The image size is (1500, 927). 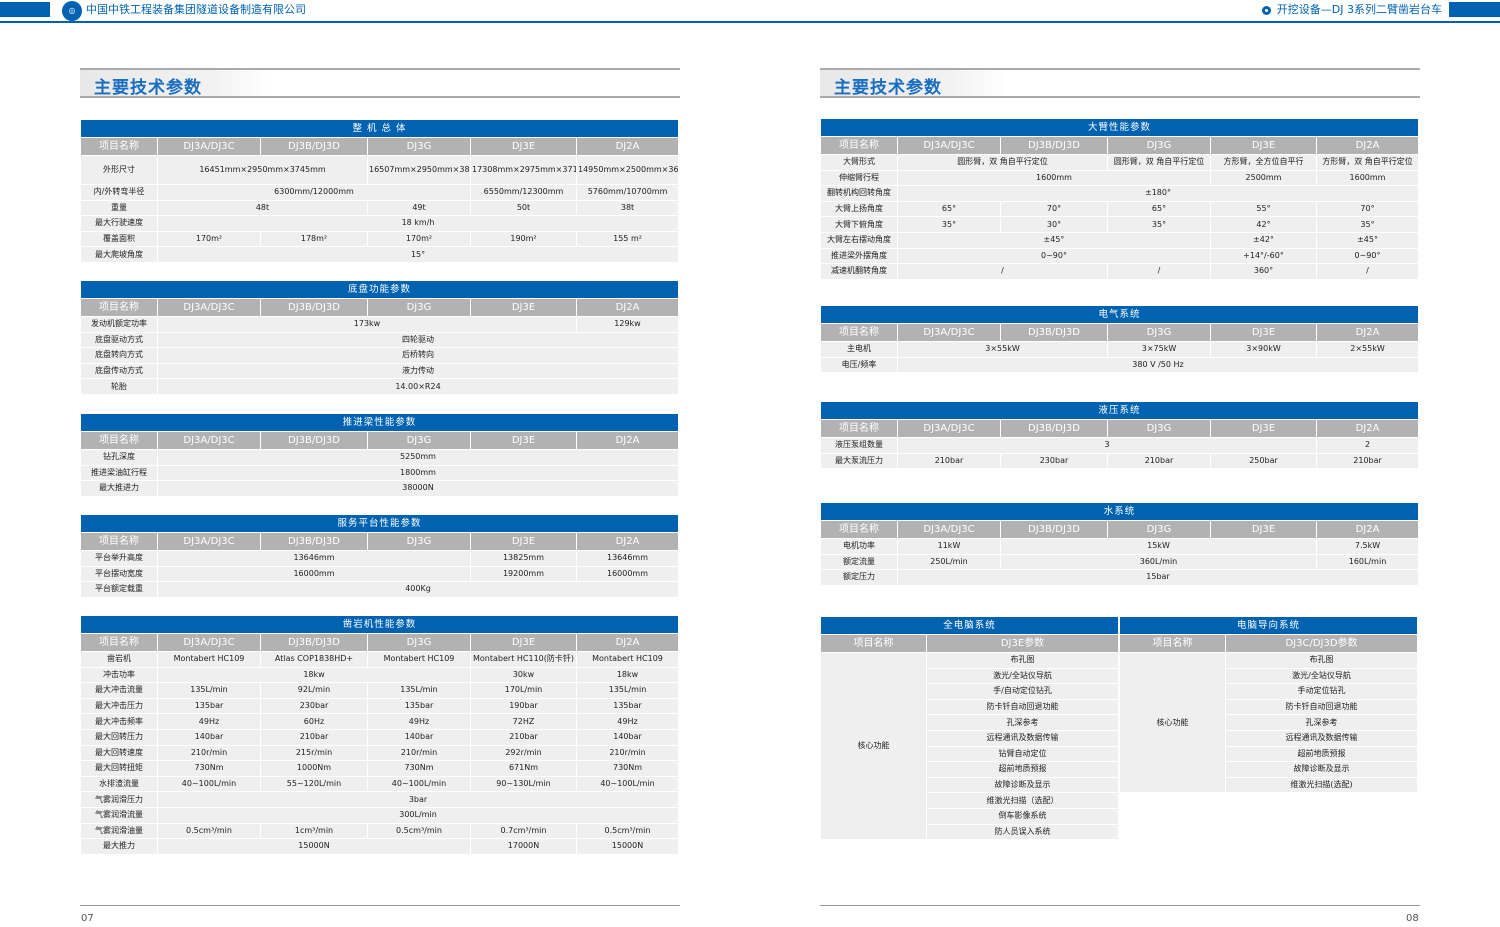 What do you see at coordinates (380, 815) in the screenshot?
I see `table-row: 气雾润滑流量 300L/min` at bounding box center [380, 815].